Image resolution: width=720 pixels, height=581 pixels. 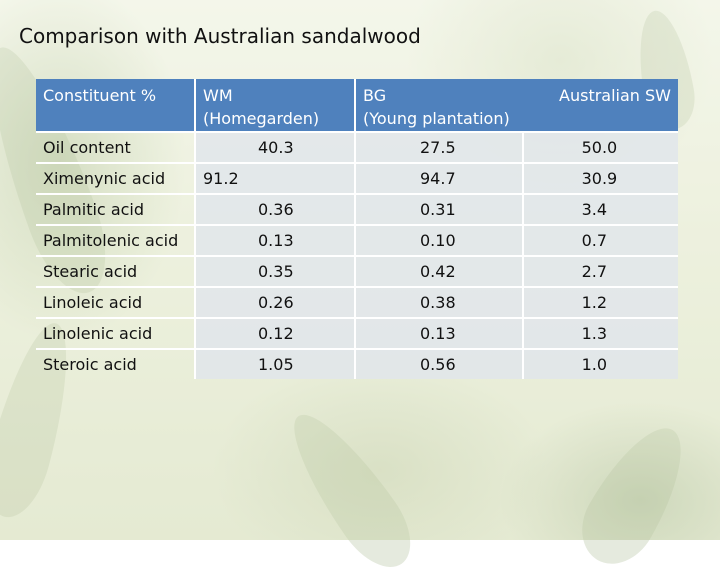 I want to click on slide-title: Comparison with Australian sandalwood, so click(x=220, y=36).